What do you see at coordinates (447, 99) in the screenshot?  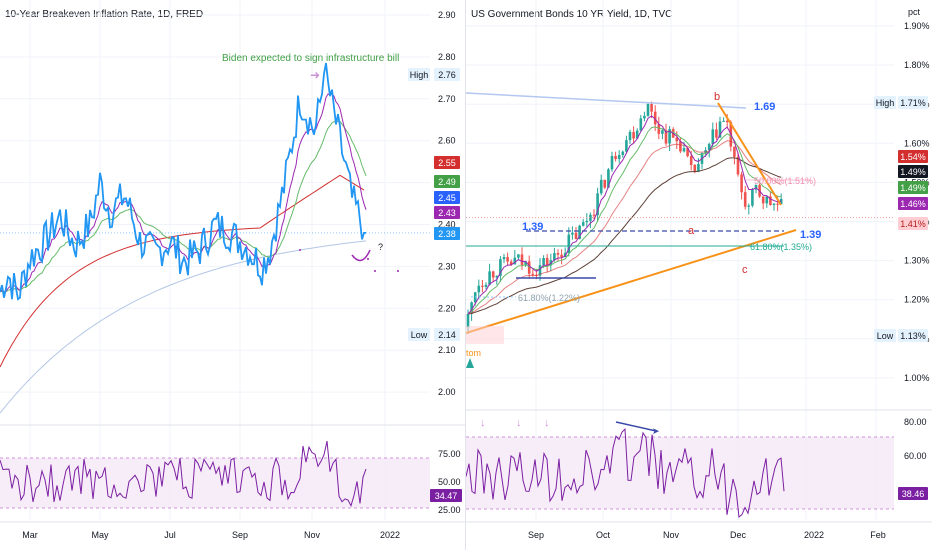 I see `left-price-tick: 2.70` at bounding box center [447, 99].